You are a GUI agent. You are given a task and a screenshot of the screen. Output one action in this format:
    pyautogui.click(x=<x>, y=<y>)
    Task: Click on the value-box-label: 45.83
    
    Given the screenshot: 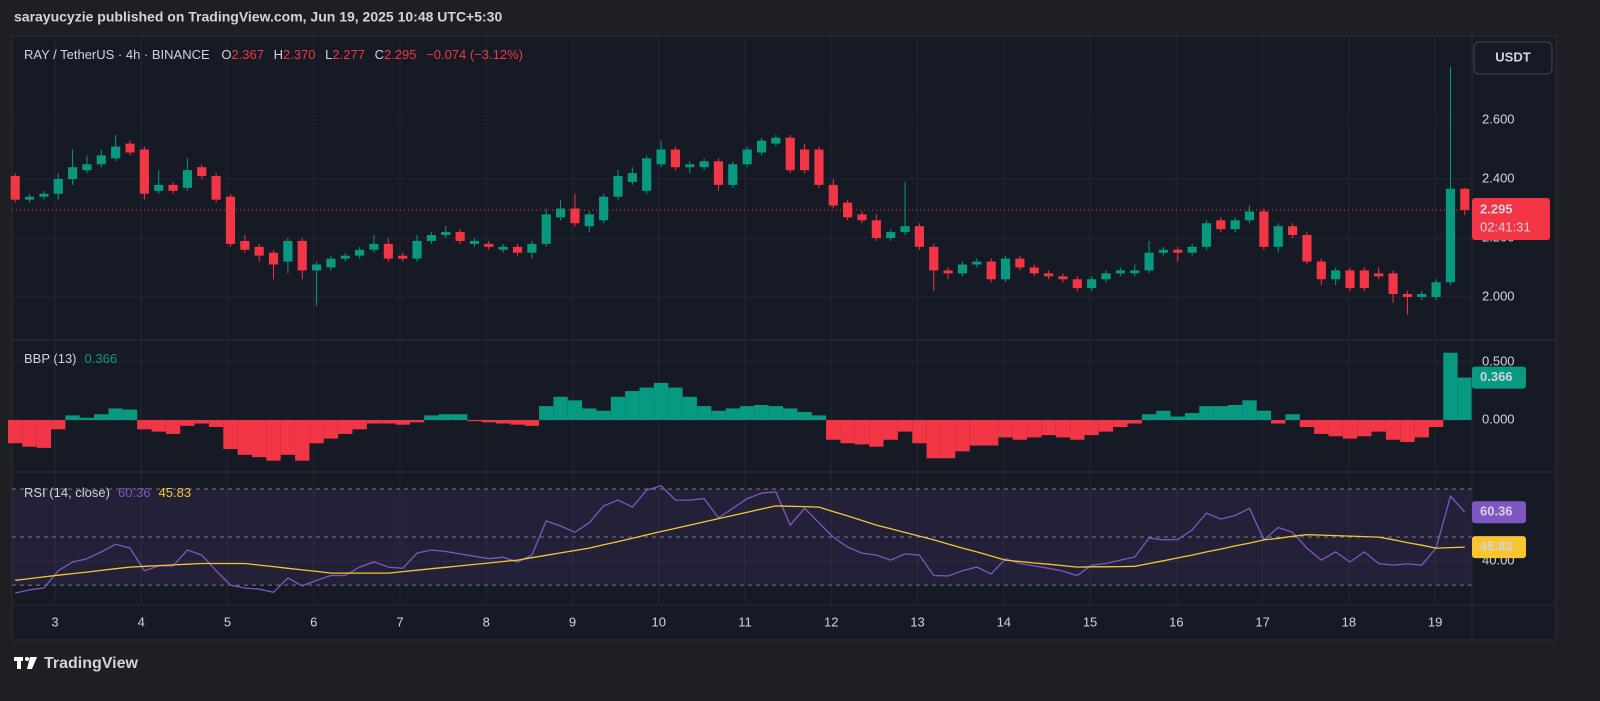 What is the action you would take?
    pyautogui.click(x=1496, y=546)
    